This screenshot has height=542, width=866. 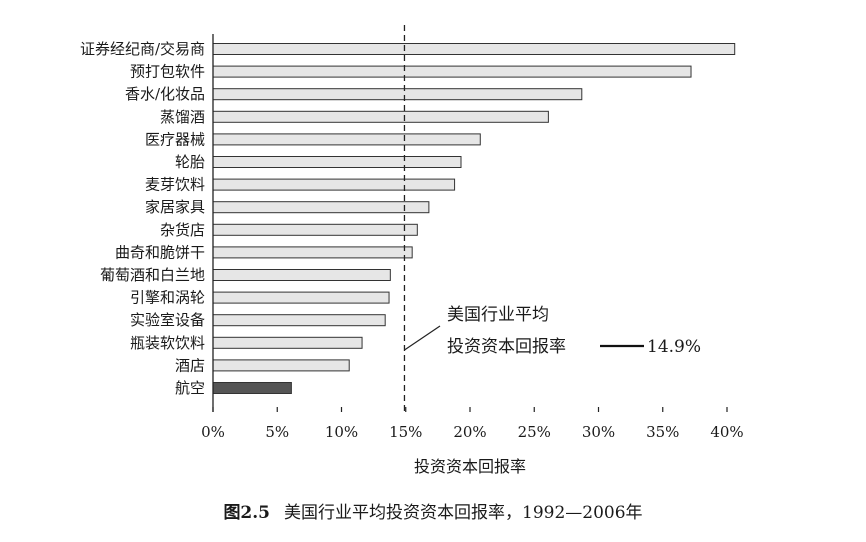 I want to click on category-label: 证券经纪商/交易商, so click(x=142, y=49).